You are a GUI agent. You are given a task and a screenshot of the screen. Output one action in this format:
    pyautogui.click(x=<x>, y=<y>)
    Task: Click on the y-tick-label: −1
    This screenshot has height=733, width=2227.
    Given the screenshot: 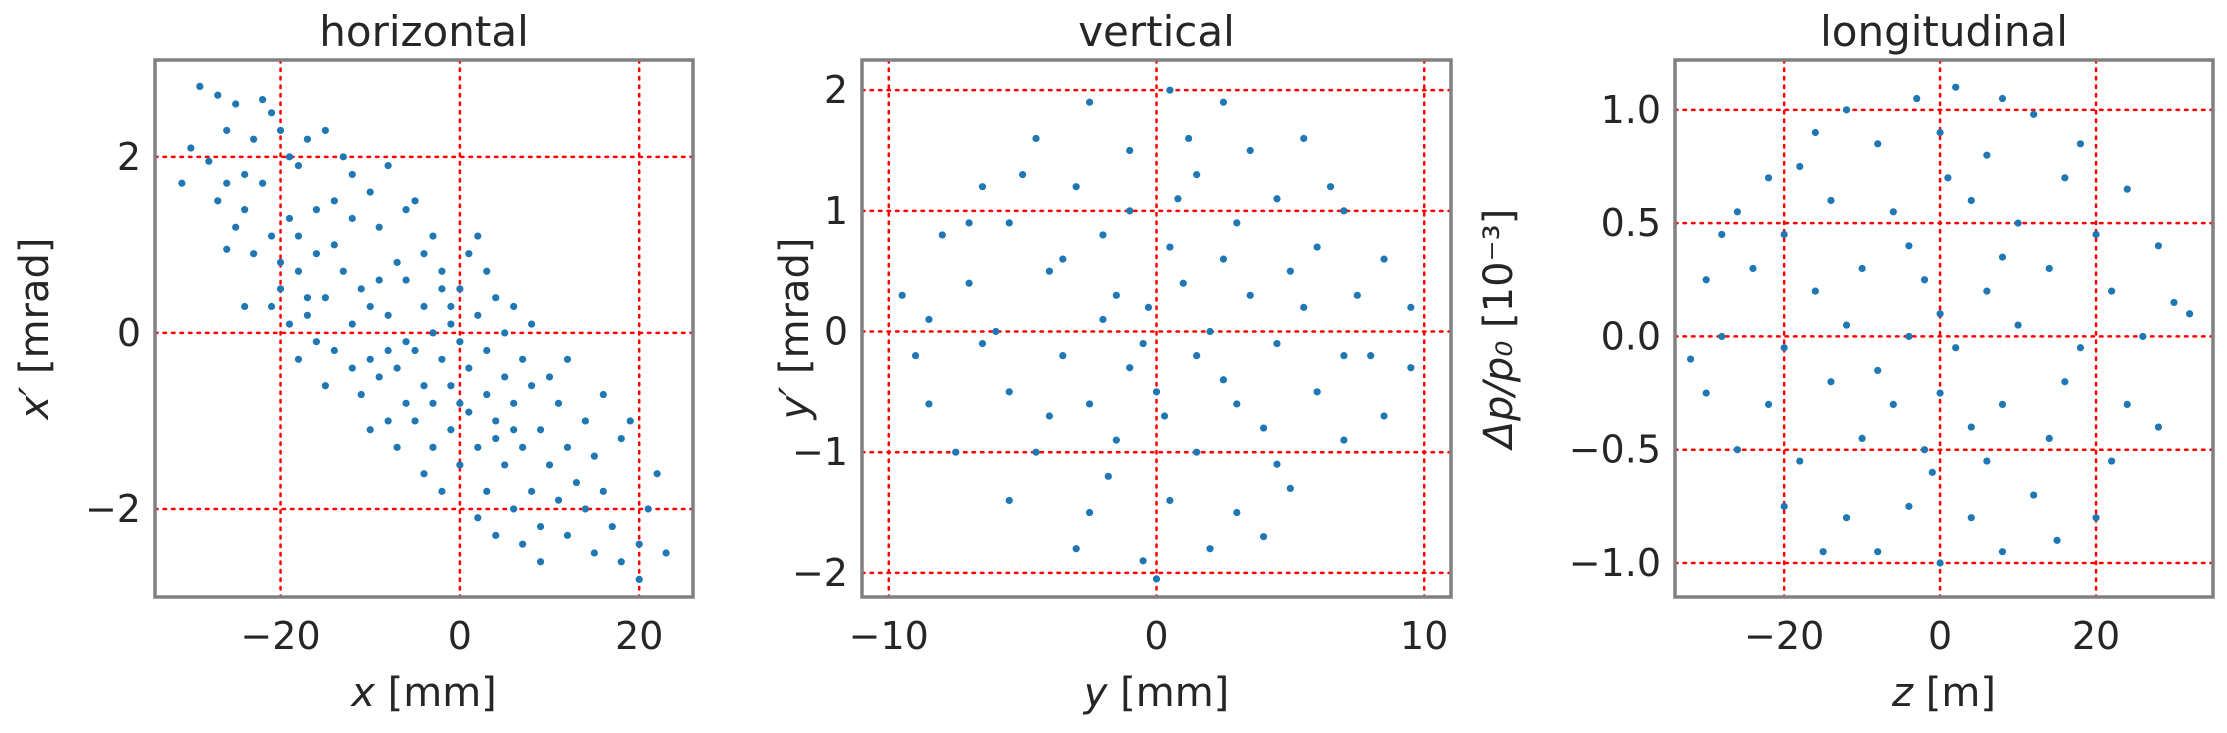 What is the action you would take?
    pyautogui.click(x=820, y=452)
    